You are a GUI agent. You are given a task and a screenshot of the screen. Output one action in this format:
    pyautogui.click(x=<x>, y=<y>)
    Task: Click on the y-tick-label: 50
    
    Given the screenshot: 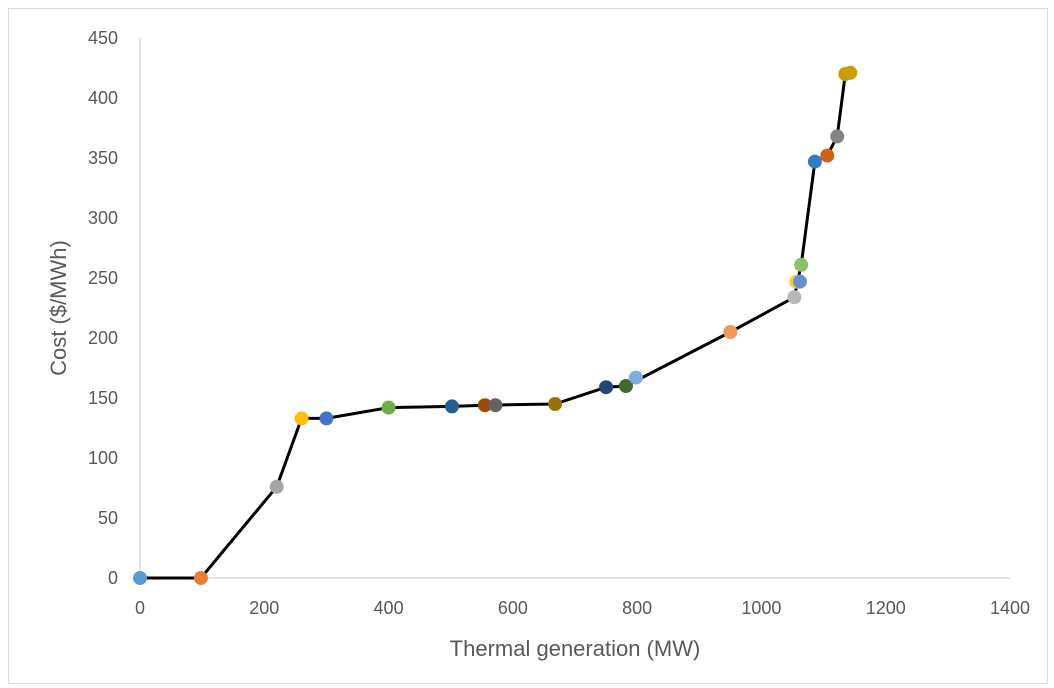 What is the action you would take?
    pyautogui.click(x=108, y=518)
    